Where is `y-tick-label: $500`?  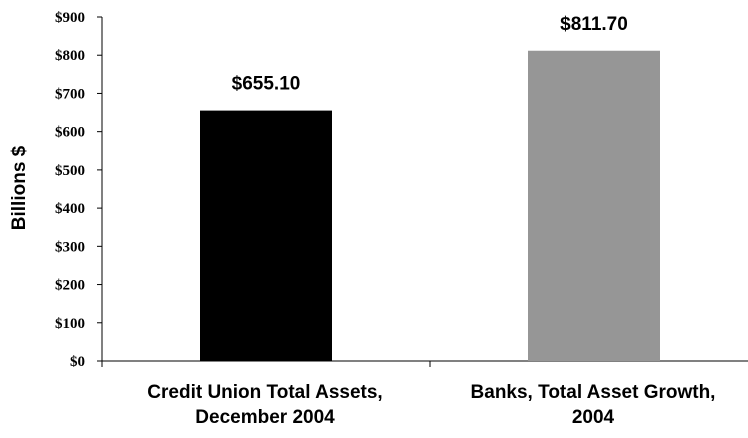
y-tick-label: $500 is located at coordinates (70, 171).